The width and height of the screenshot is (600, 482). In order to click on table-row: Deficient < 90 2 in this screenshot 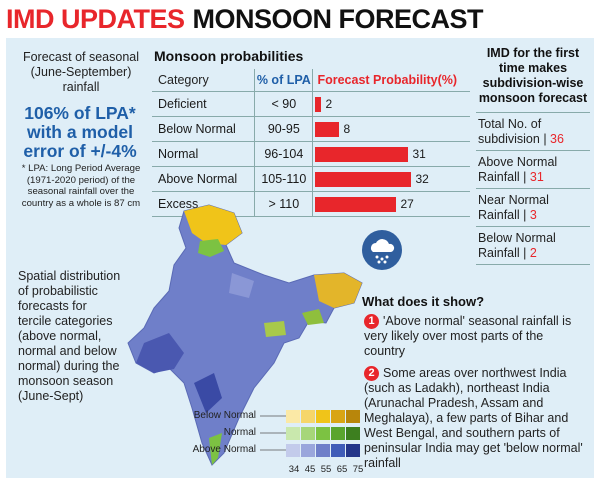, I will do `click(311, 104)`.